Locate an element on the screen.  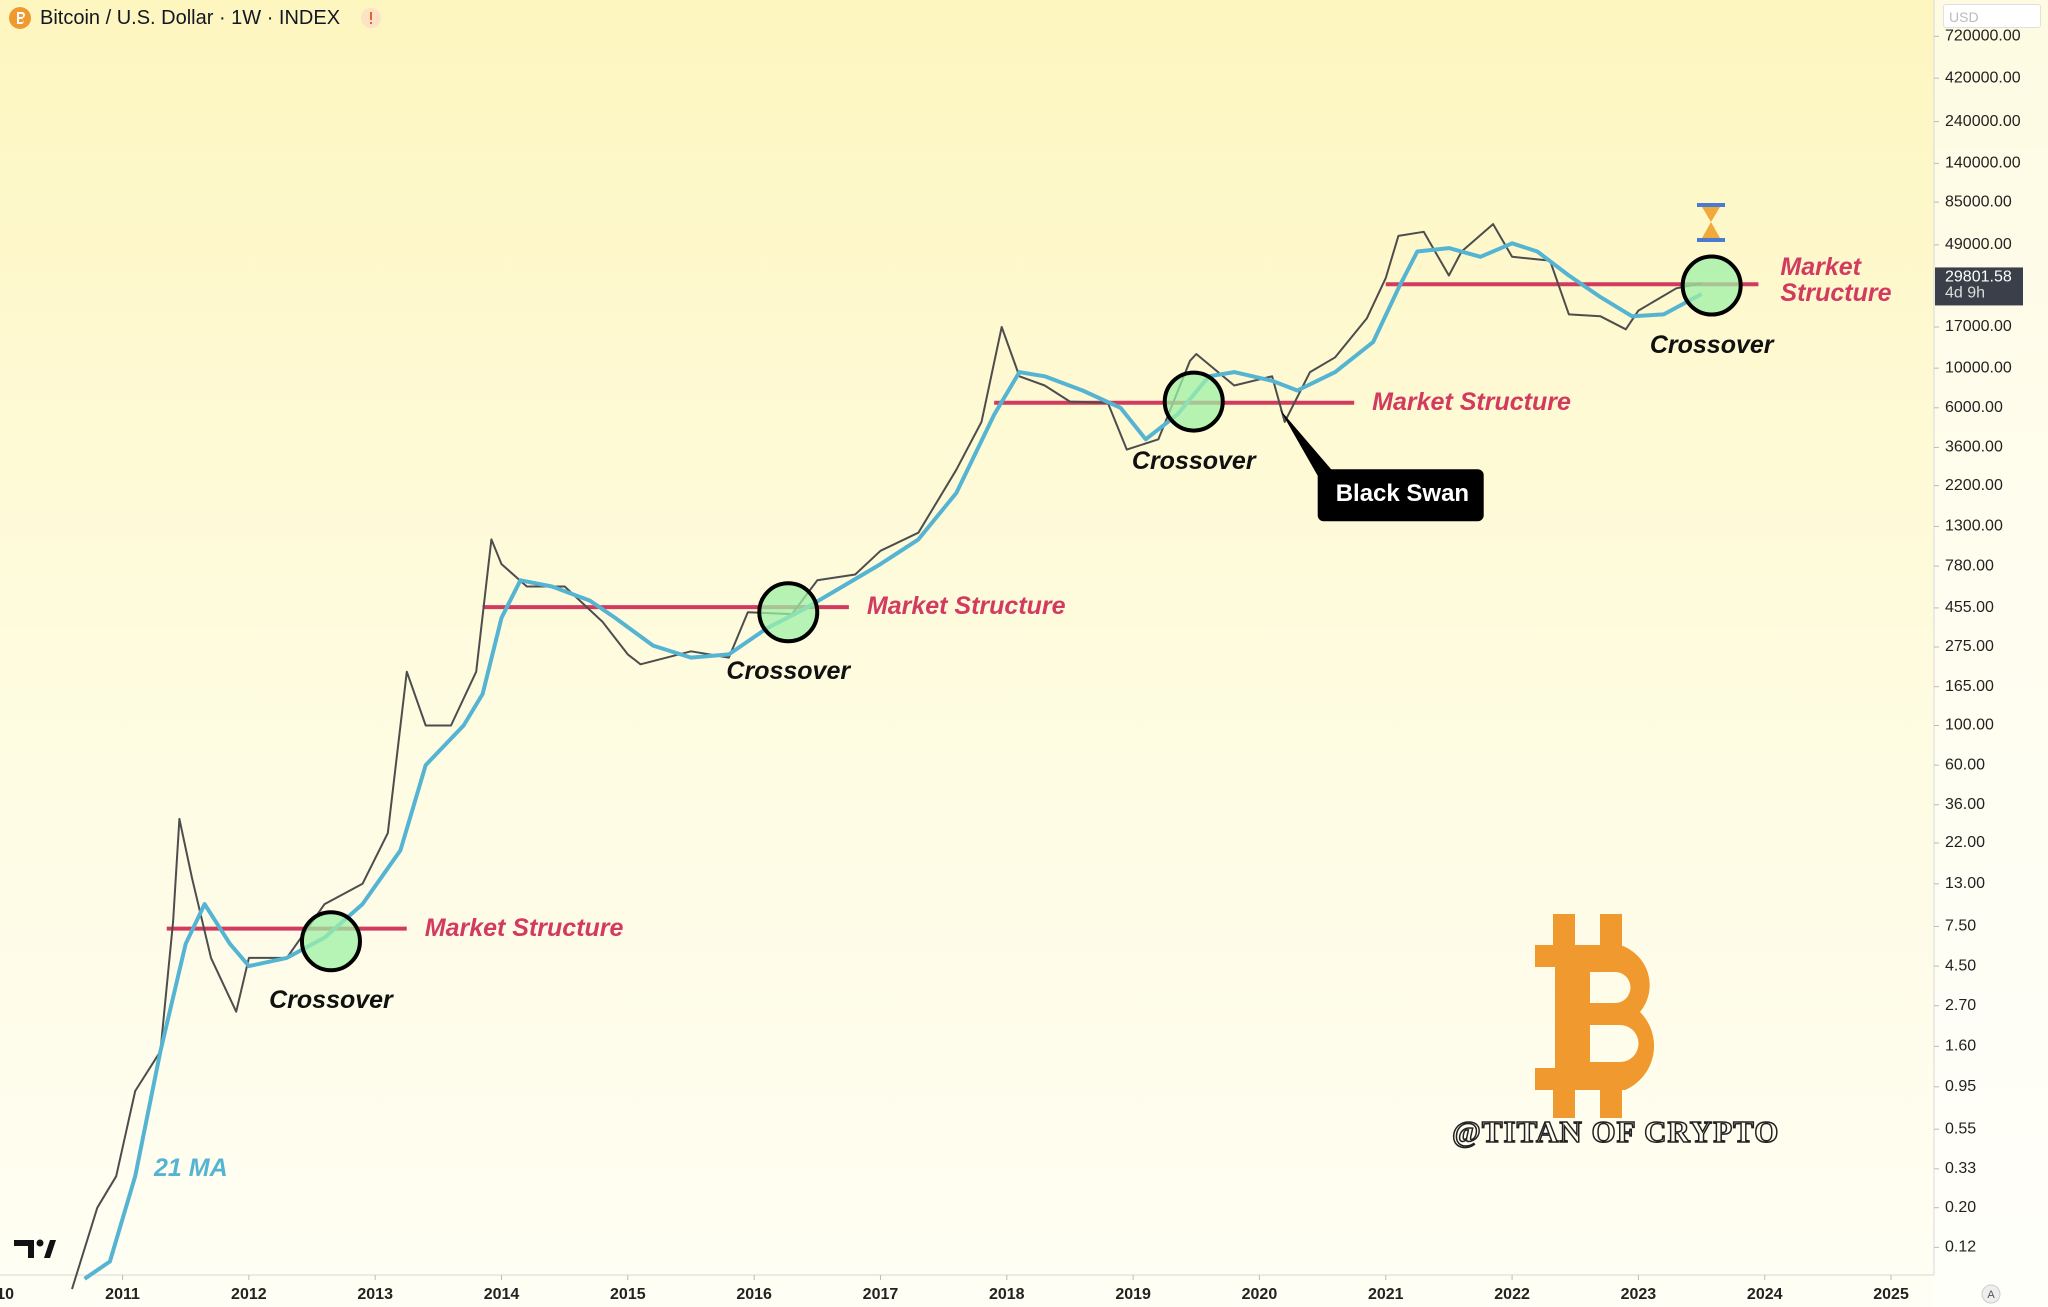
x-tick-label: 2019 is located at coordinates (1133, 1294).